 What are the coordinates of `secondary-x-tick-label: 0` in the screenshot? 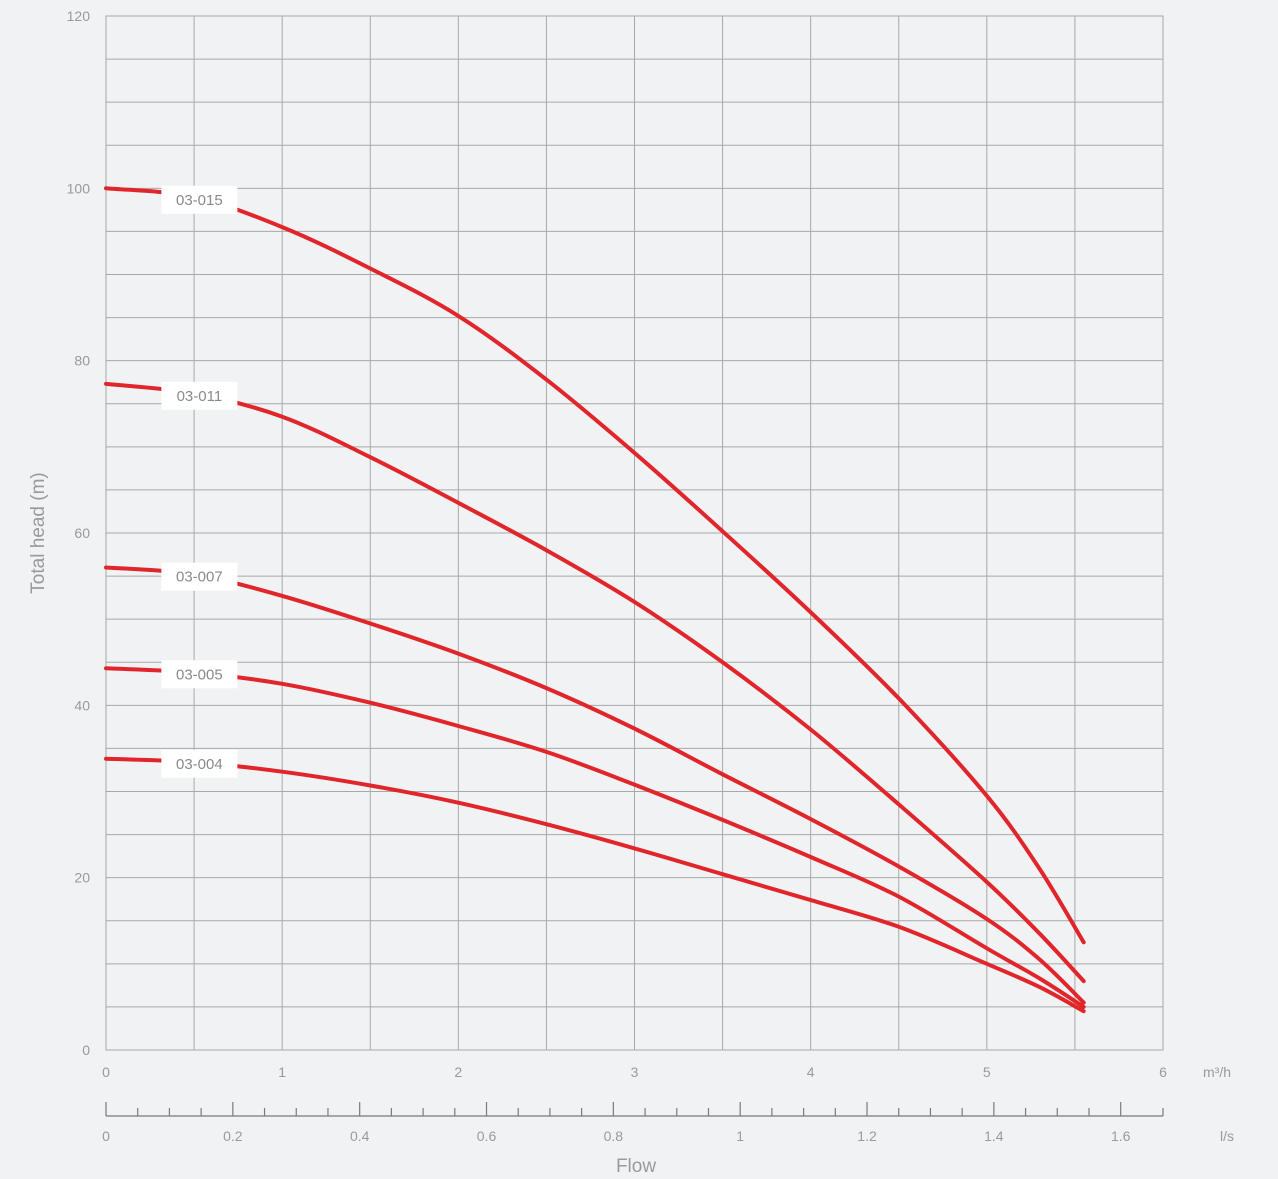 It's located at (106, 1136).